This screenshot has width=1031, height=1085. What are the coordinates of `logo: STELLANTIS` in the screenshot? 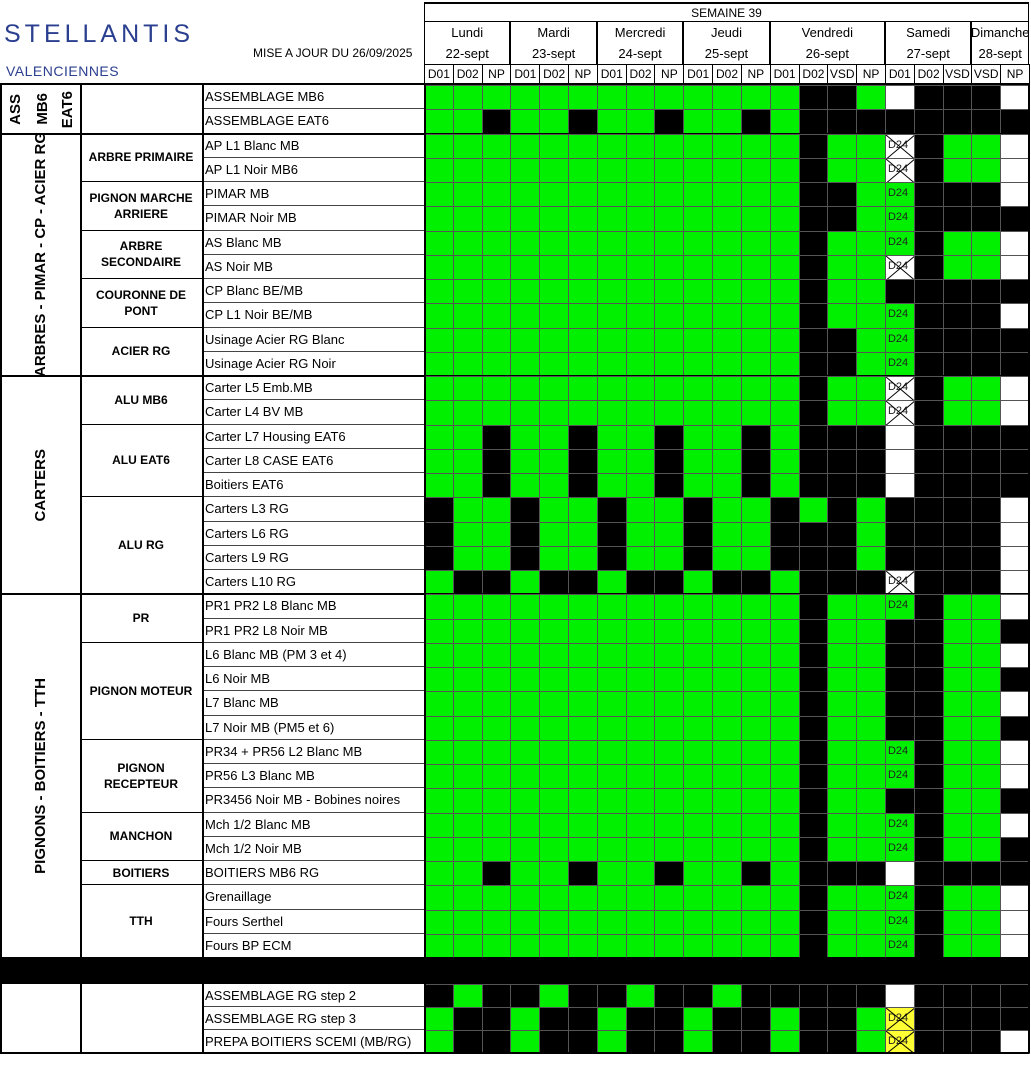 It's located at (99, 34).